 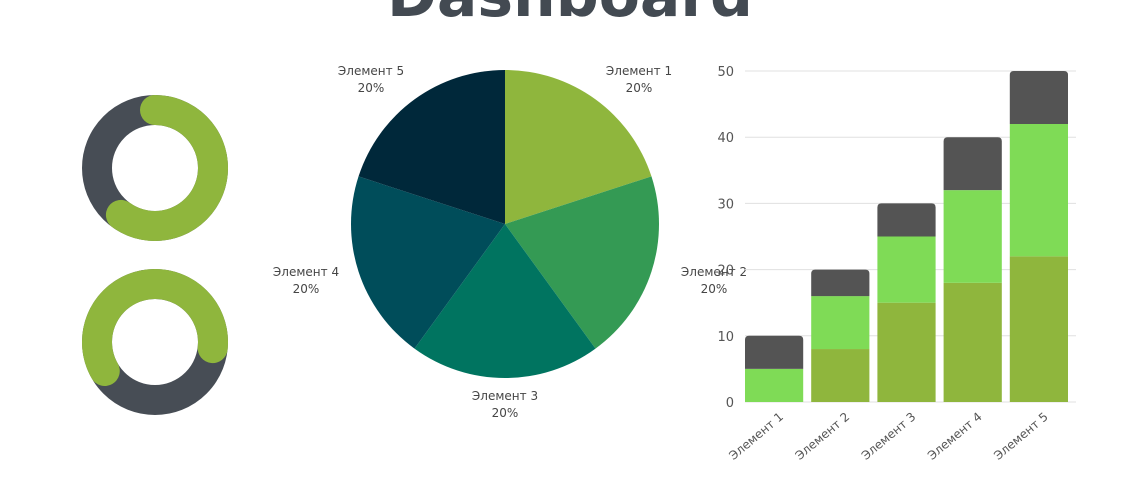 I want to click on x-tick-label: Элемент 1, so click(x=756, y=436).